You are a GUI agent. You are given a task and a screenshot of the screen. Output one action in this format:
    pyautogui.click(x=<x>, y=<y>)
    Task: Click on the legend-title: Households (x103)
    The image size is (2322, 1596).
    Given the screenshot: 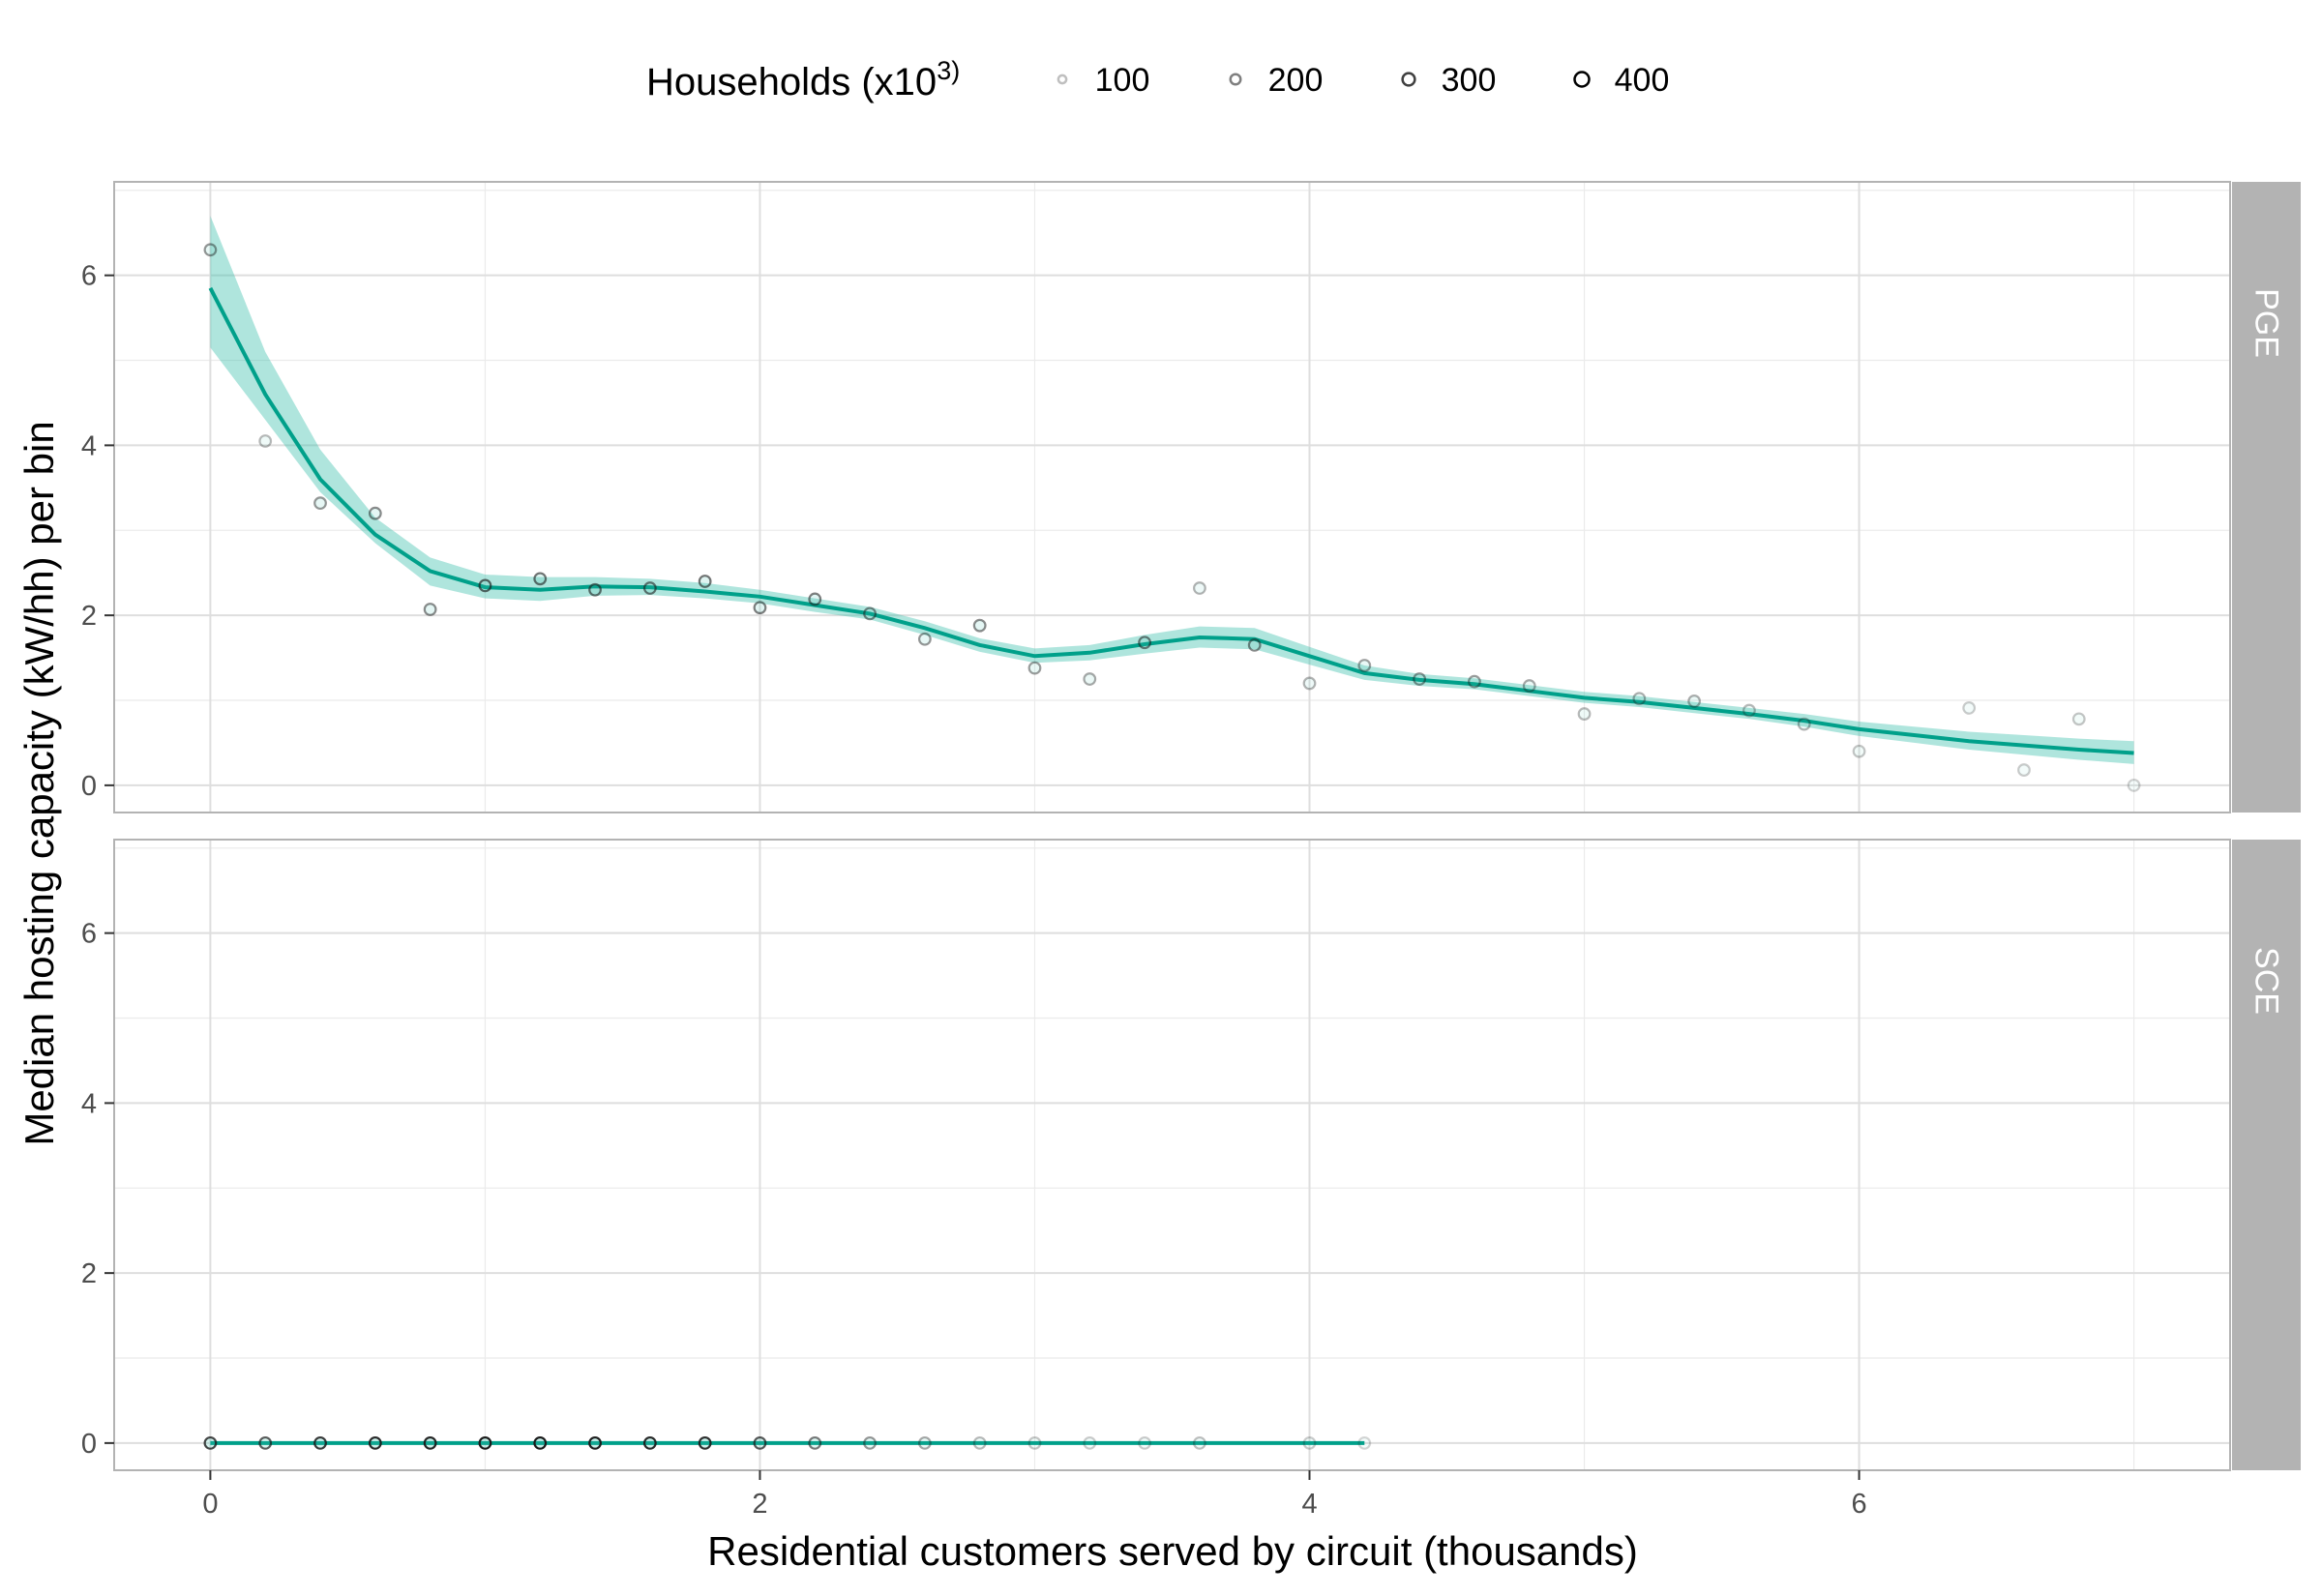 What is the action you would take?
    pyautogui.click(x=803, y=79)
    